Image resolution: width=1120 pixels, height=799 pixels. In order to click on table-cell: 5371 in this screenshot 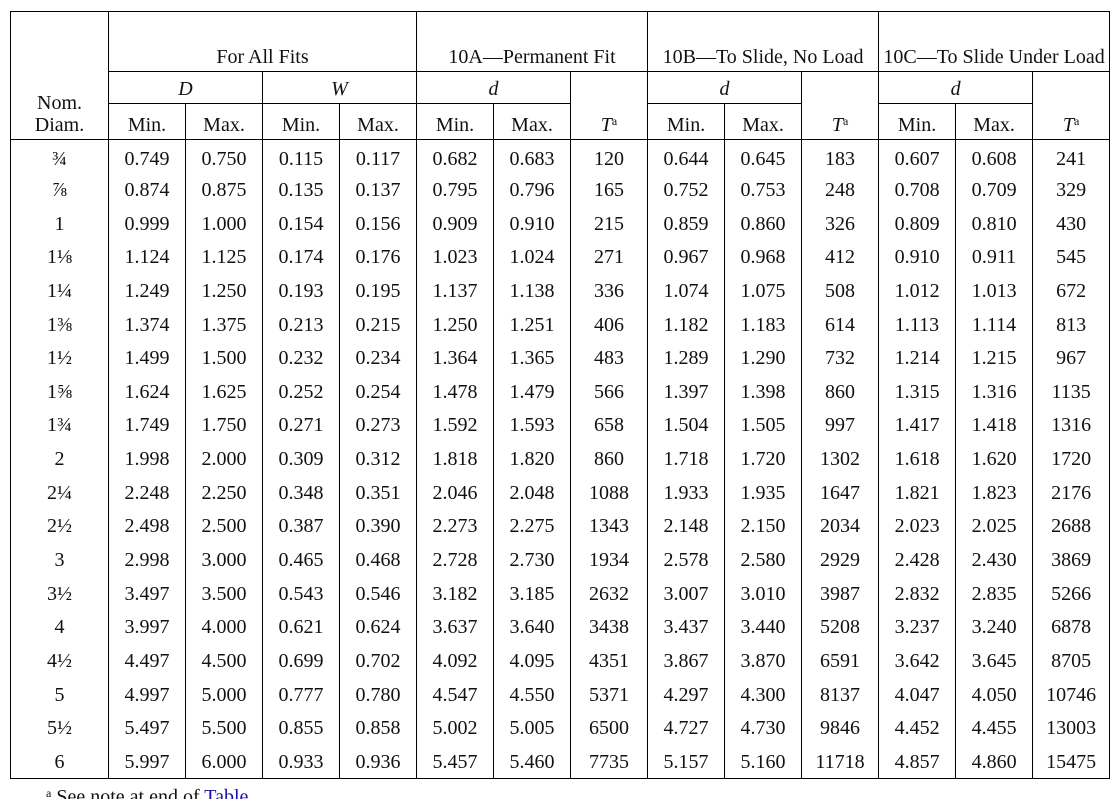, I will do `click(609, 694)`.